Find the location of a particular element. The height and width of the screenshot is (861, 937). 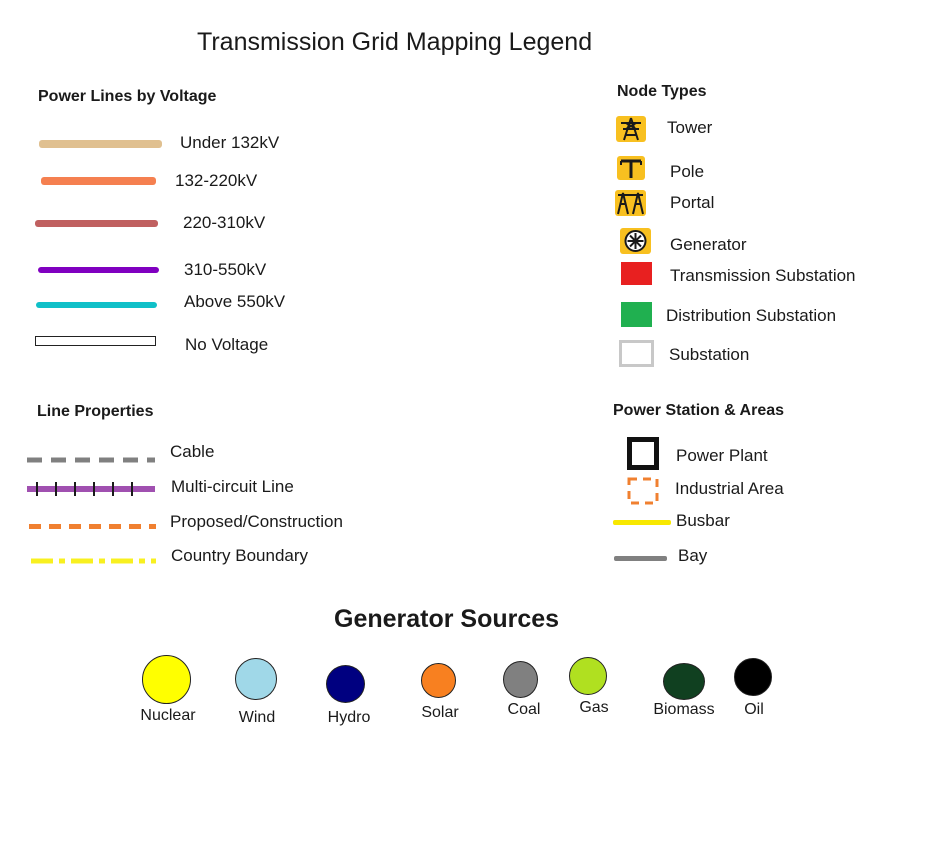

substation-swatch is located at coordinates (636, 353).